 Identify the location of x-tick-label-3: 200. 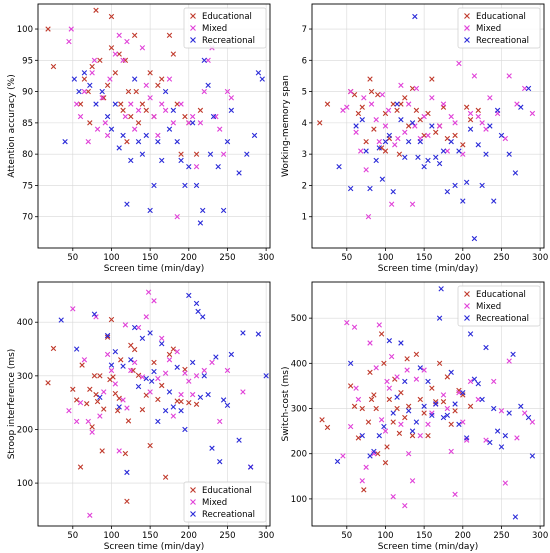
(463, 258).